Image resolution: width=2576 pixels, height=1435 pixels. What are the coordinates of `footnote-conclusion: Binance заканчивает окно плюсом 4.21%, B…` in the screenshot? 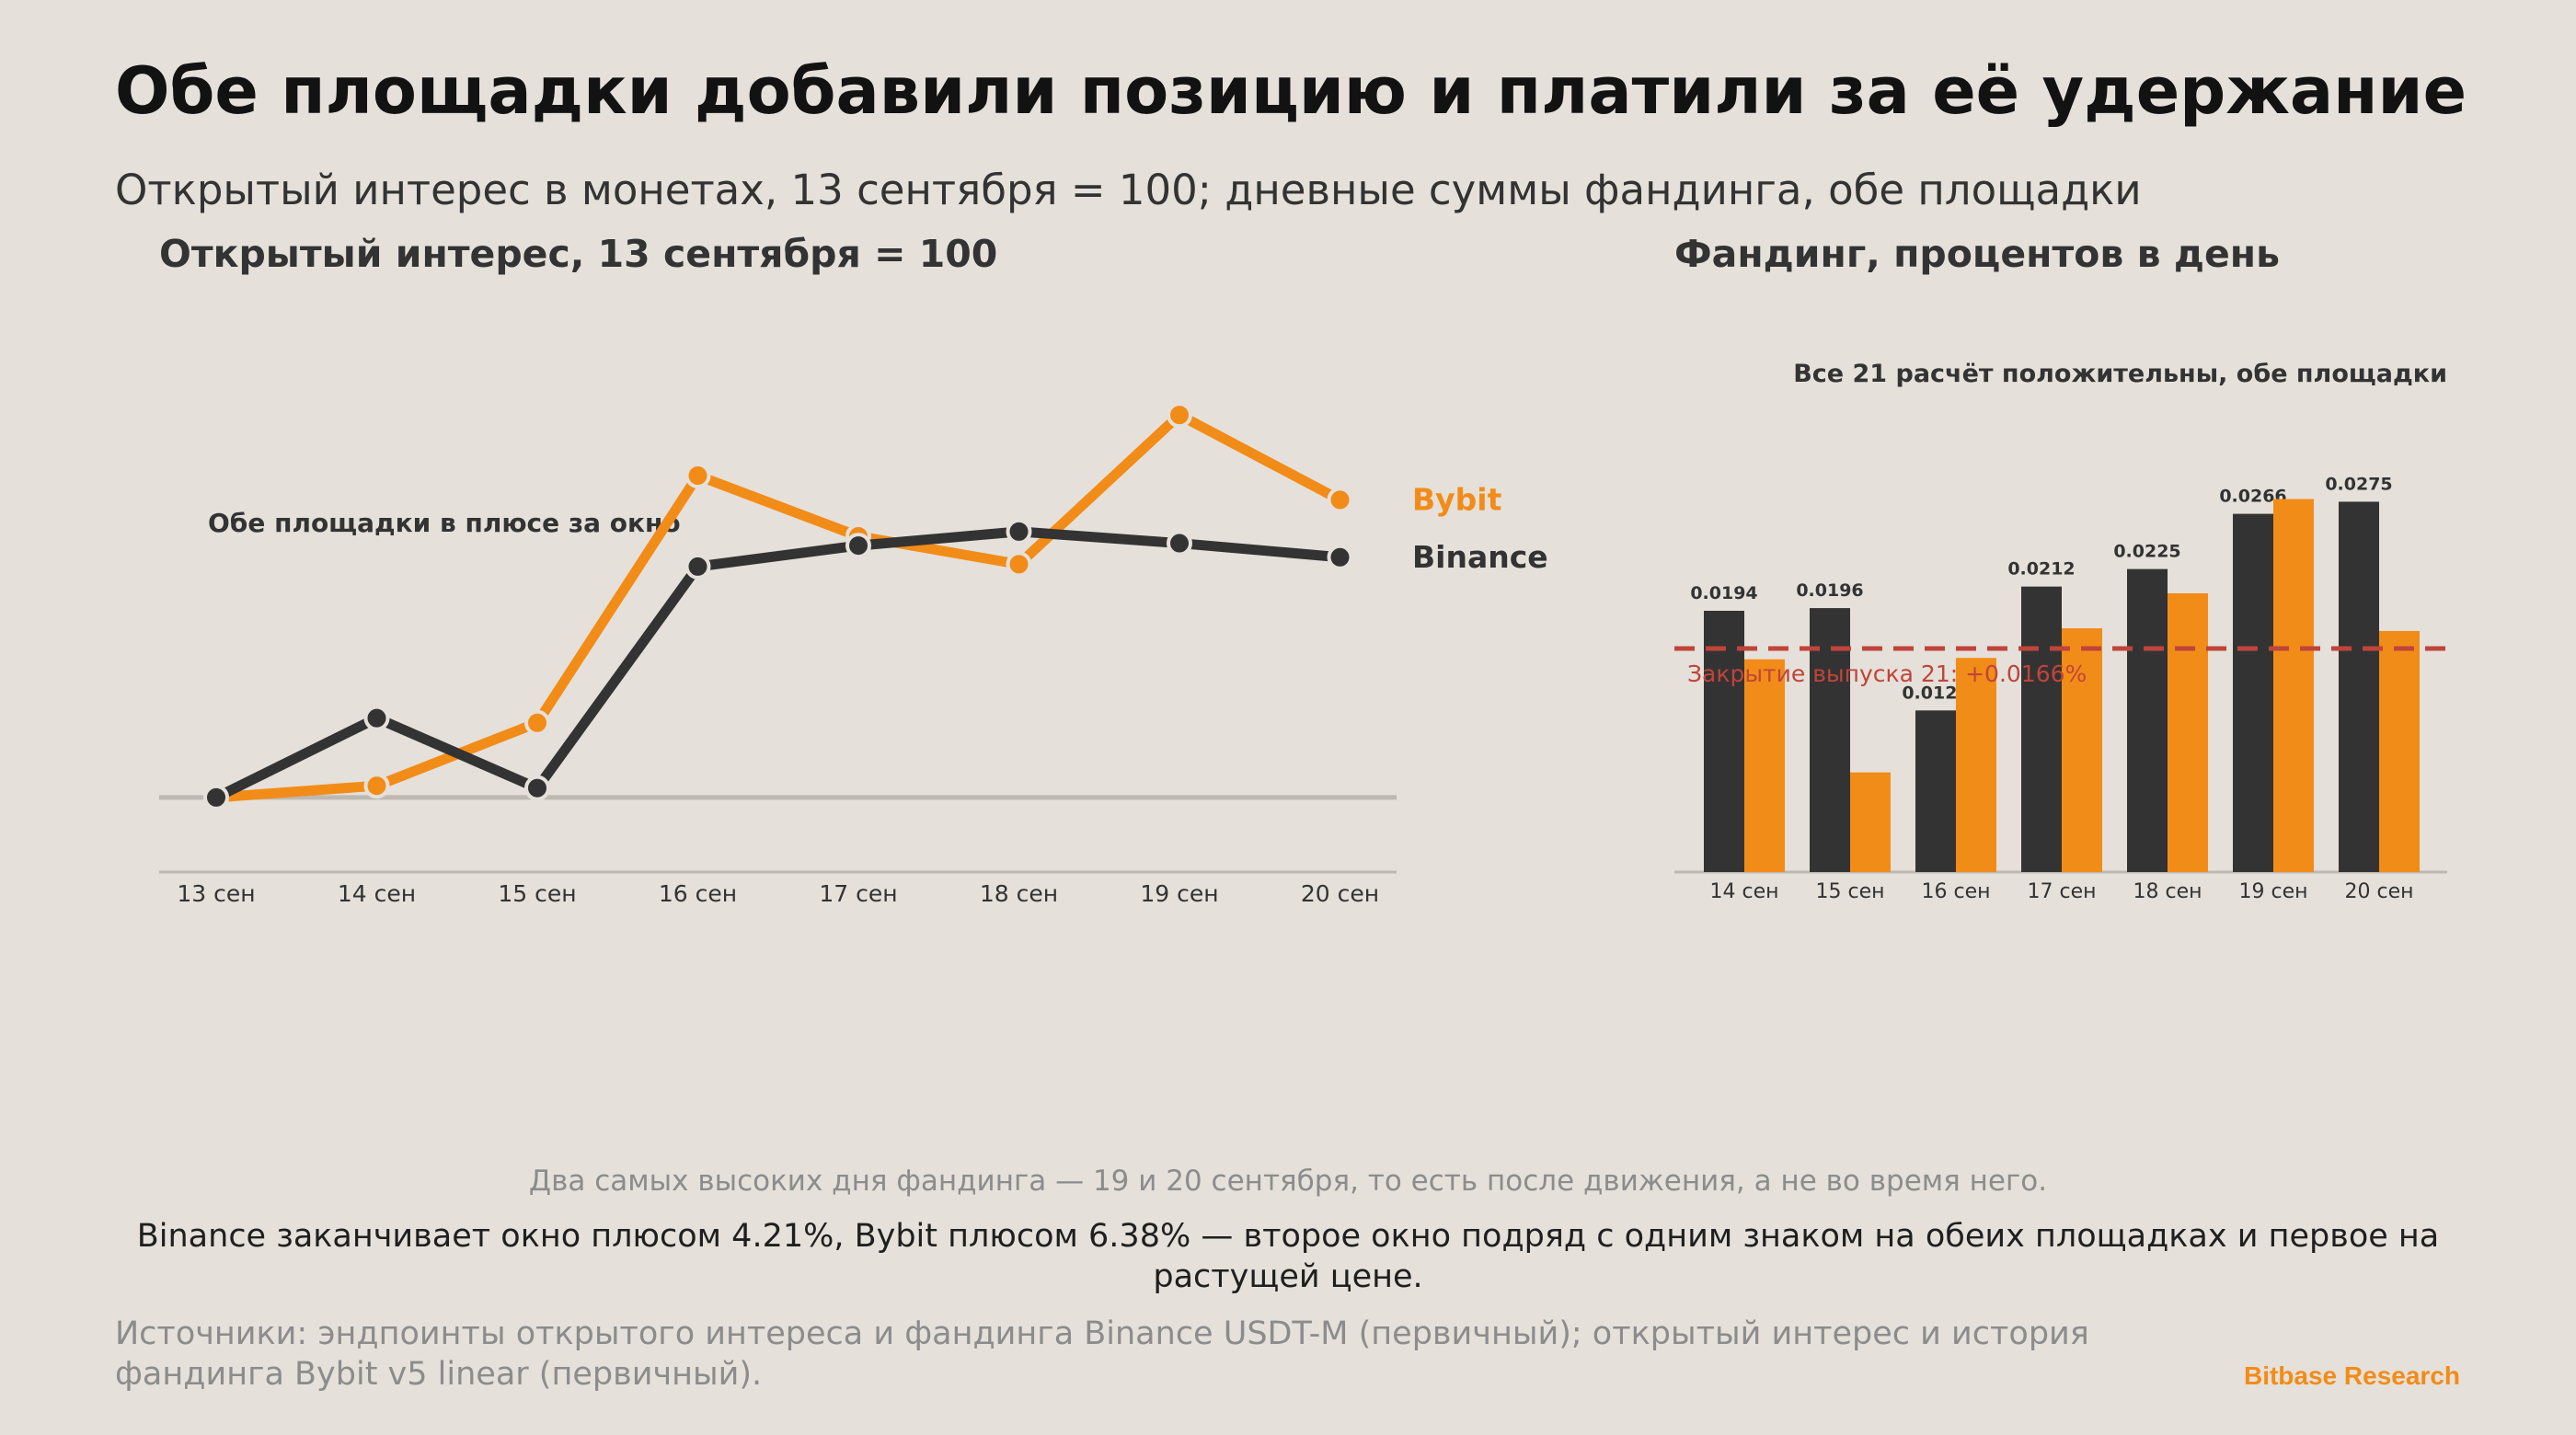 It's located at (1288, 1256).